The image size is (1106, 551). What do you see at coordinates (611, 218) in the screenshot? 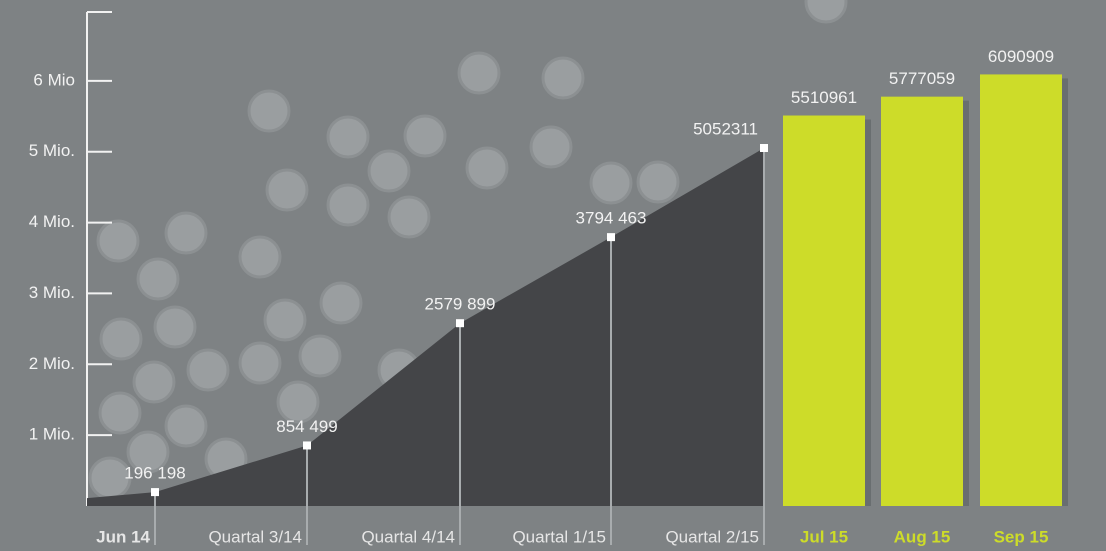
I see `value-label: 3794 463` at bounding box center [611, 218].